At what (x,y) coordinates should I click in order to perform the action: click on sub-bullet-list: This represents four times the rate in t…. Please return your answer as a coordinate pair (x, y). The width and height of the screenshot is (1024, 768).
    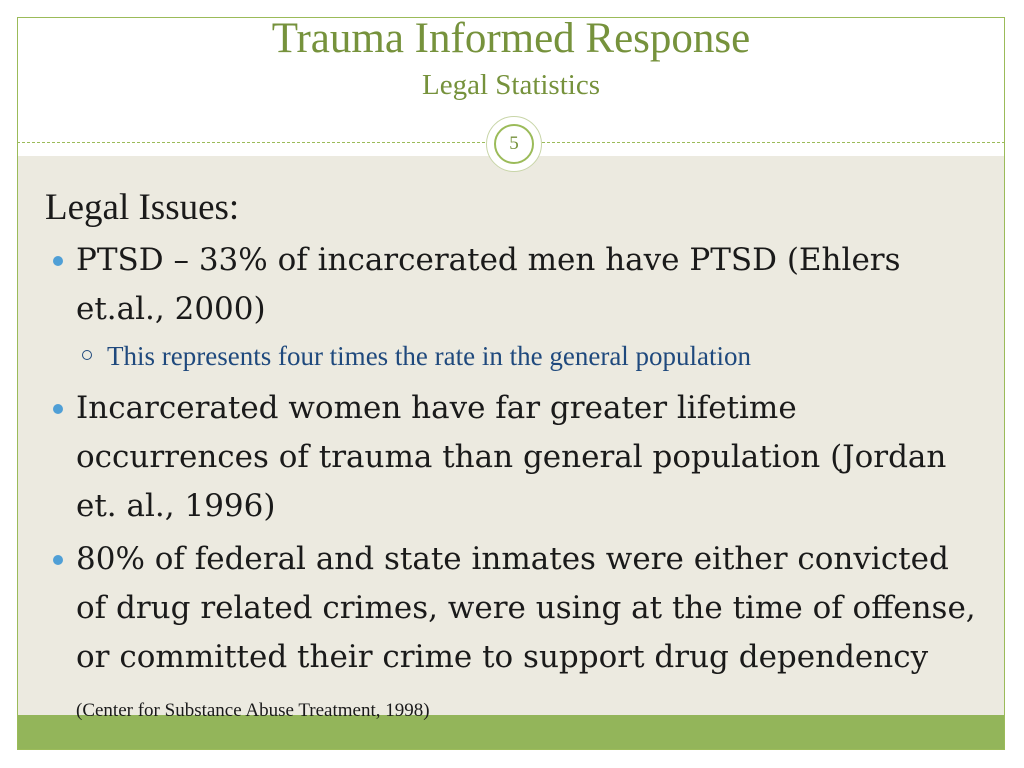
    Looking at the image, I should click on (530, 356).